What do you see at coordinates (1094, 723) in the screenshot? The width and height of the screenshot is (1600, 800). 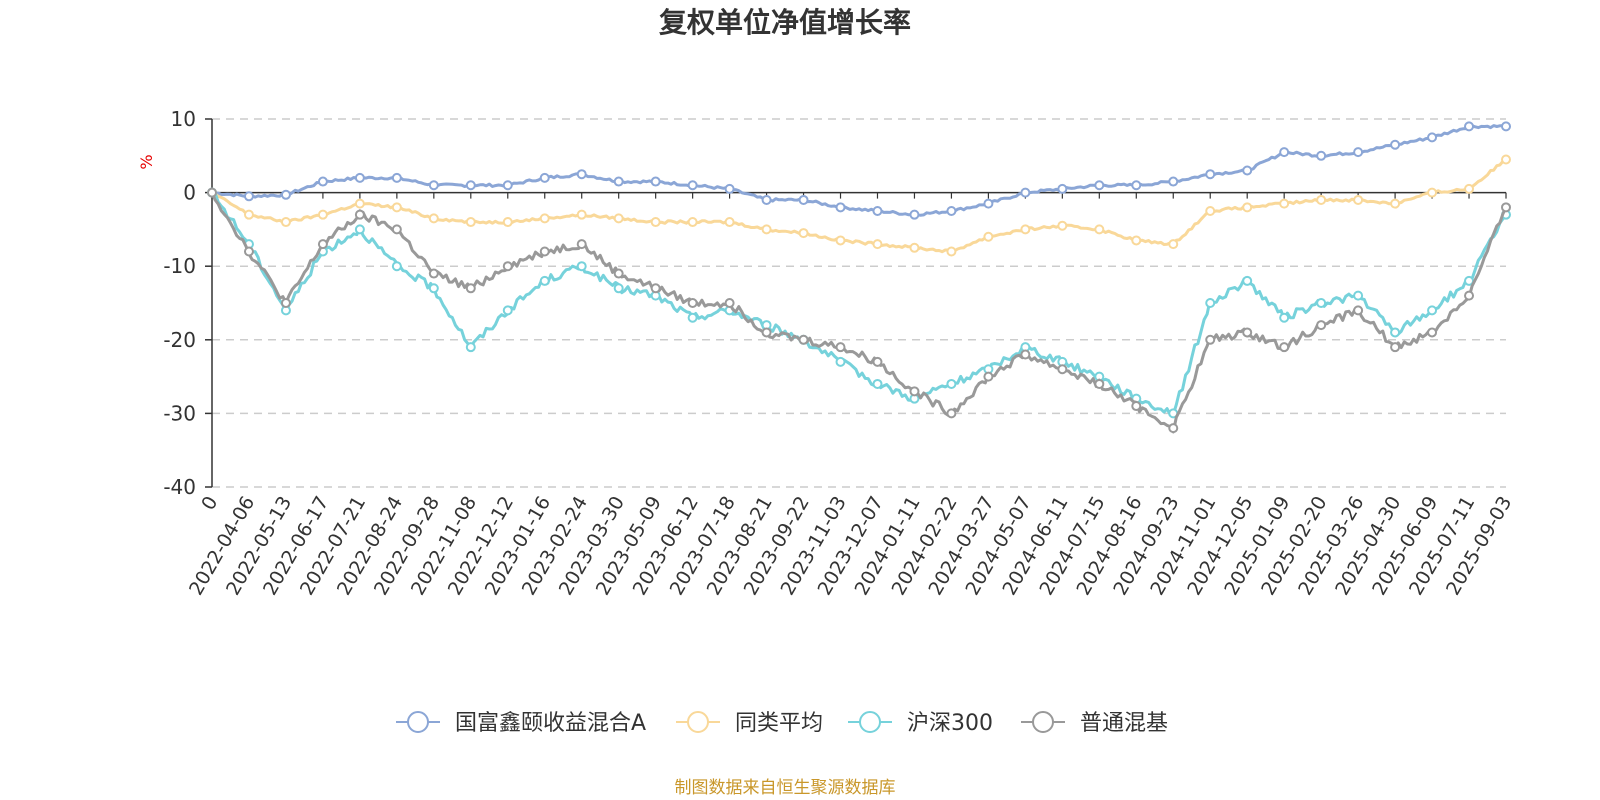 I see `legend-item: 普通混基` at bounding box center [1094, 723].